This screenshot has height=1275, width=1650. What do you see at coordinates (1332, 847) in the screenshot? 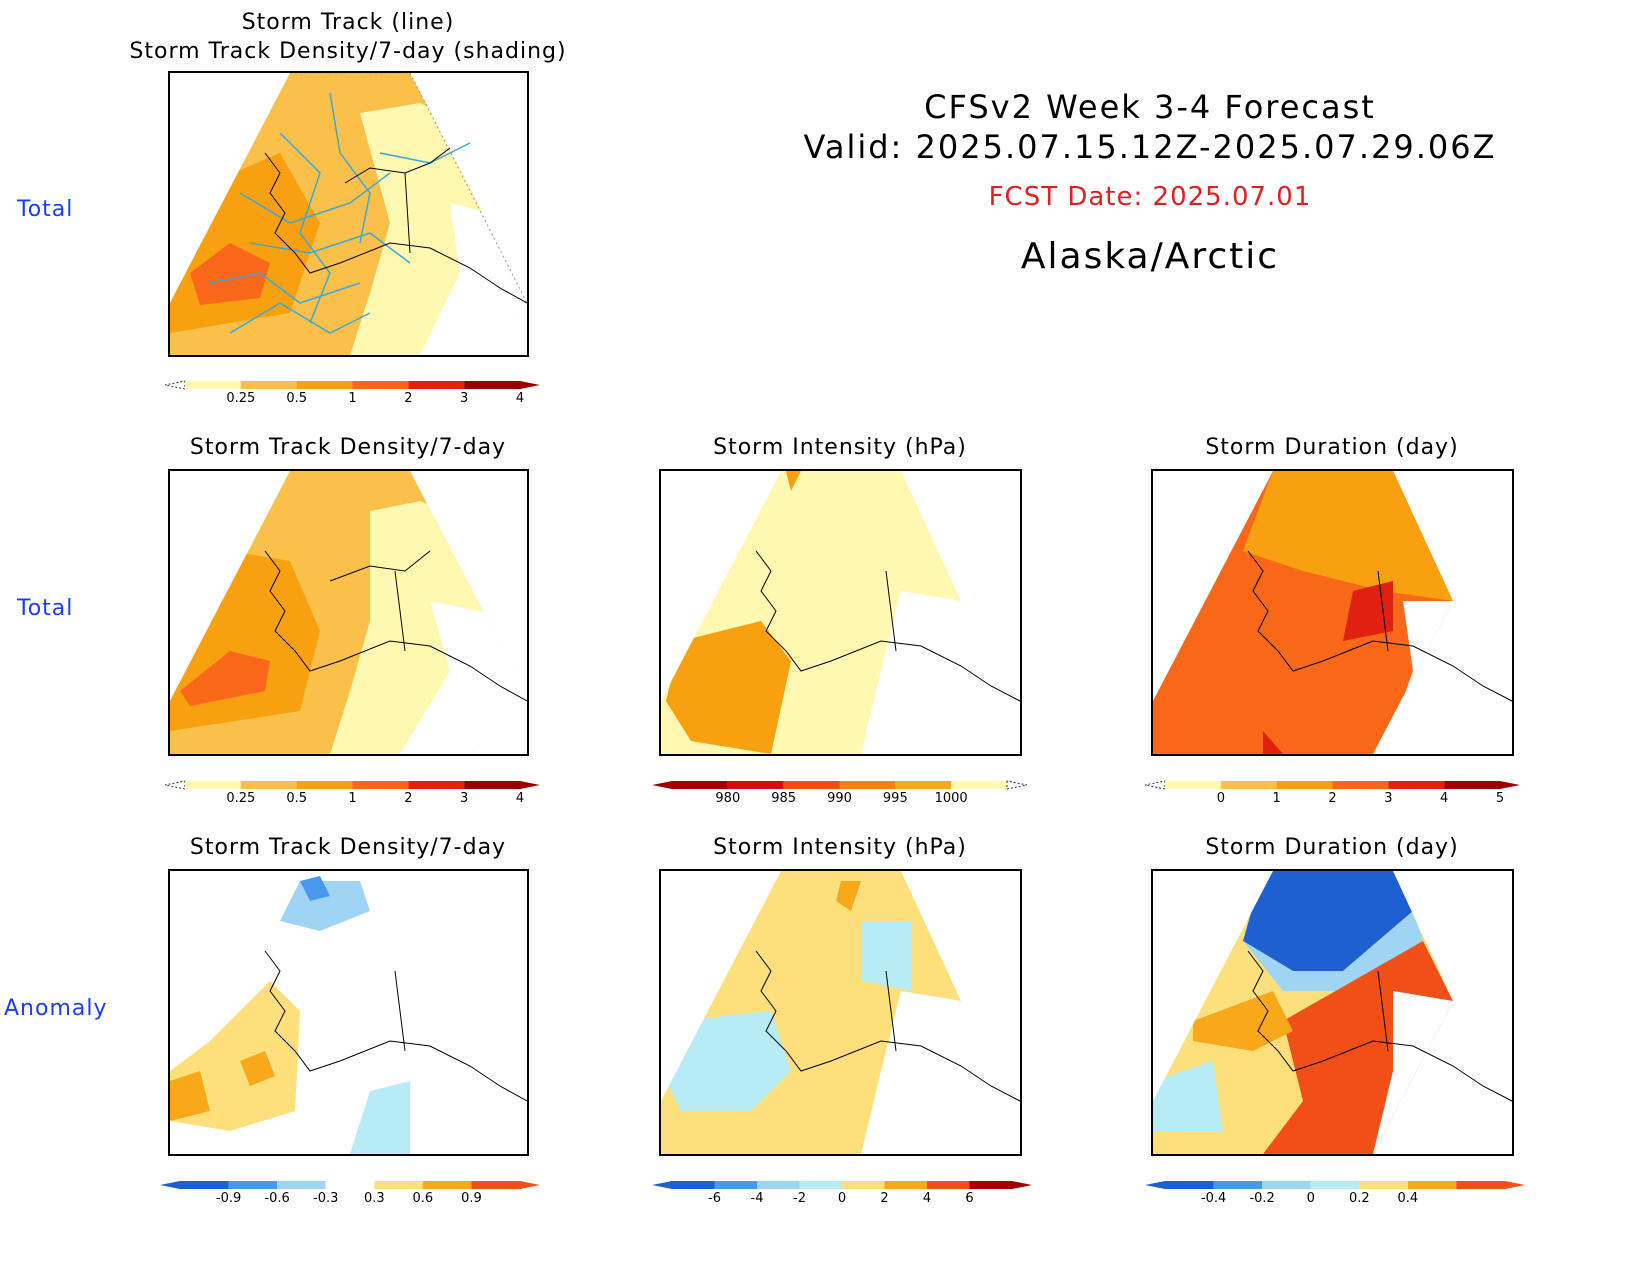
I see `anom-duration-title: Storm Duration (day)` at bounding box center [1332, 847].